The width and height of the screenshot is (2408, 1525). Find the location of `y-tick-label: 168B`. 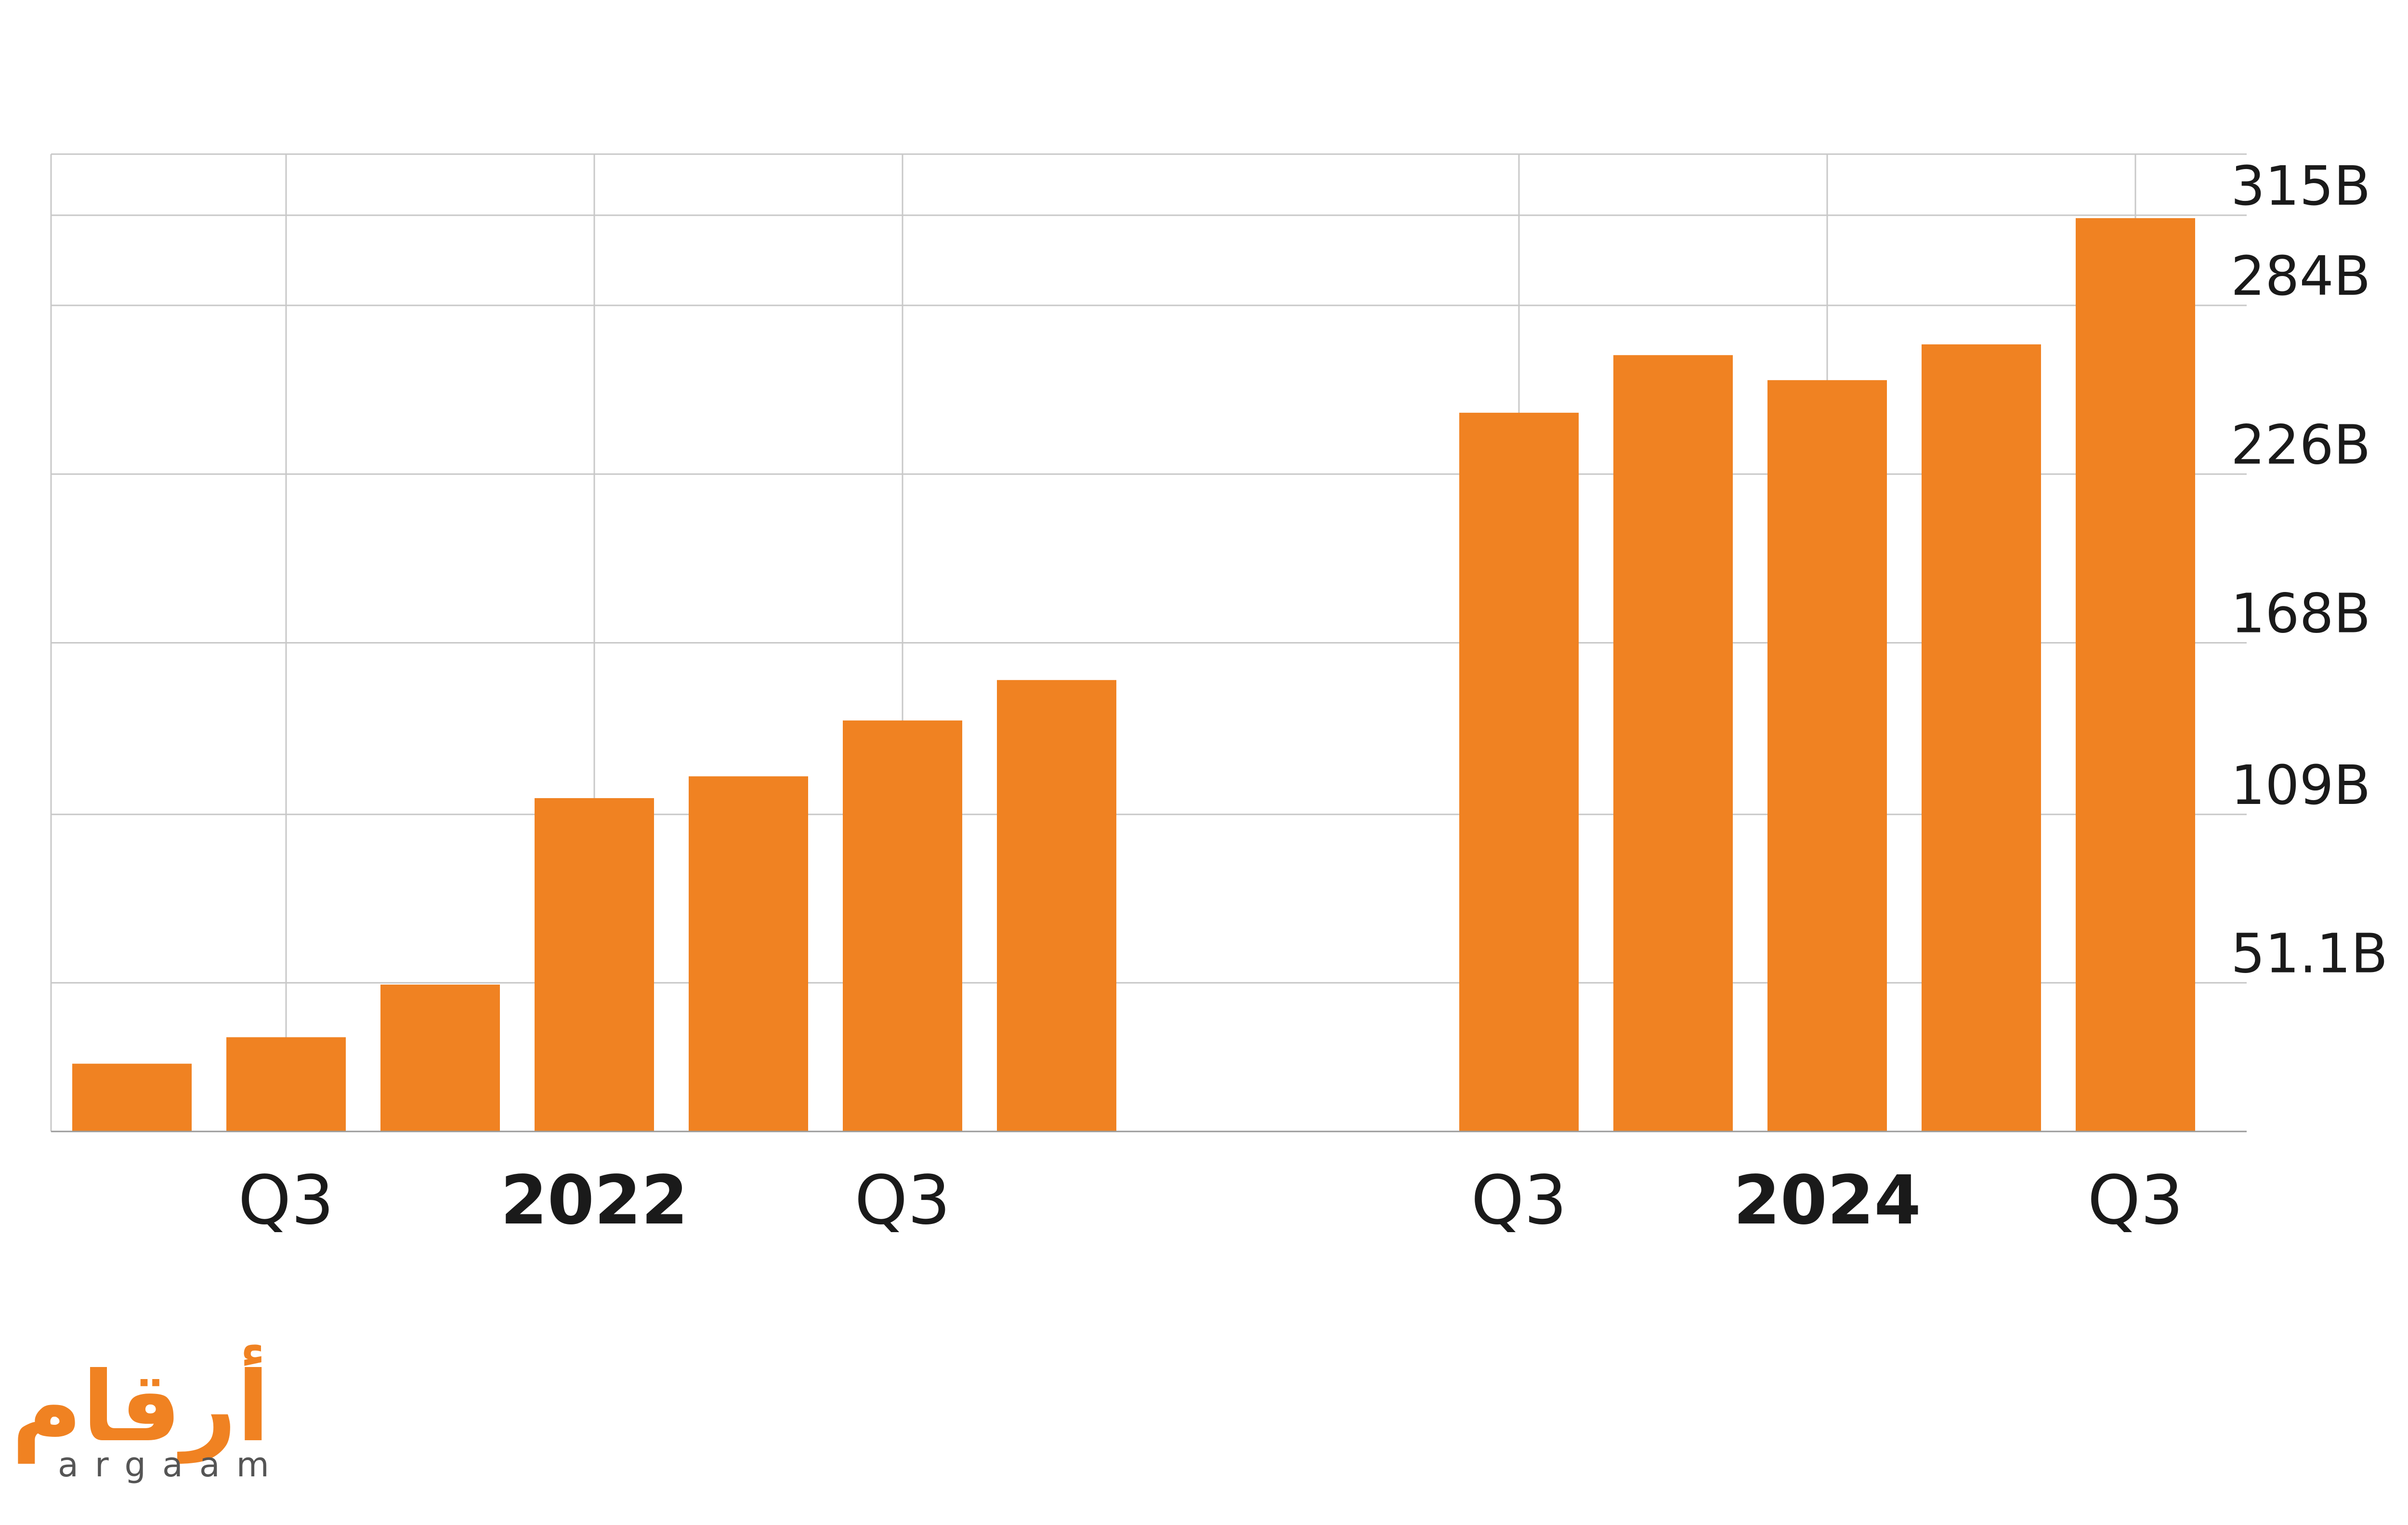

y-tick-label: 168B is located at coordinates (2301, 614).